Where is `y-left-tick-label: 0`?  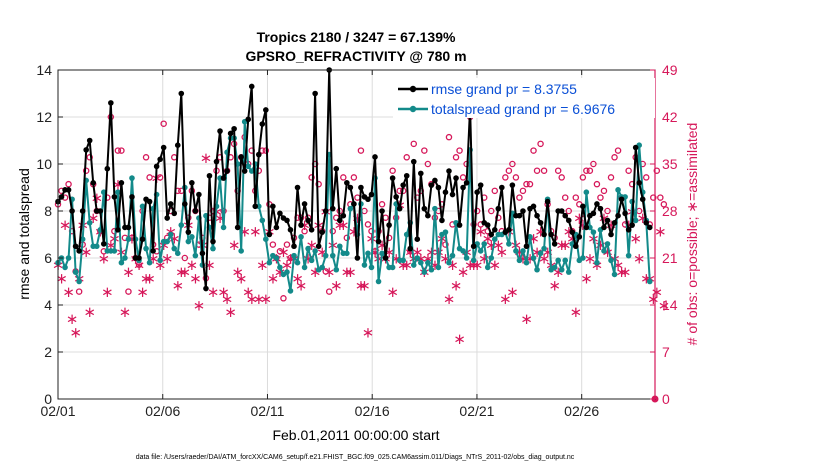 y-left-tick-label: 0 is located at coordinates (48, 399).